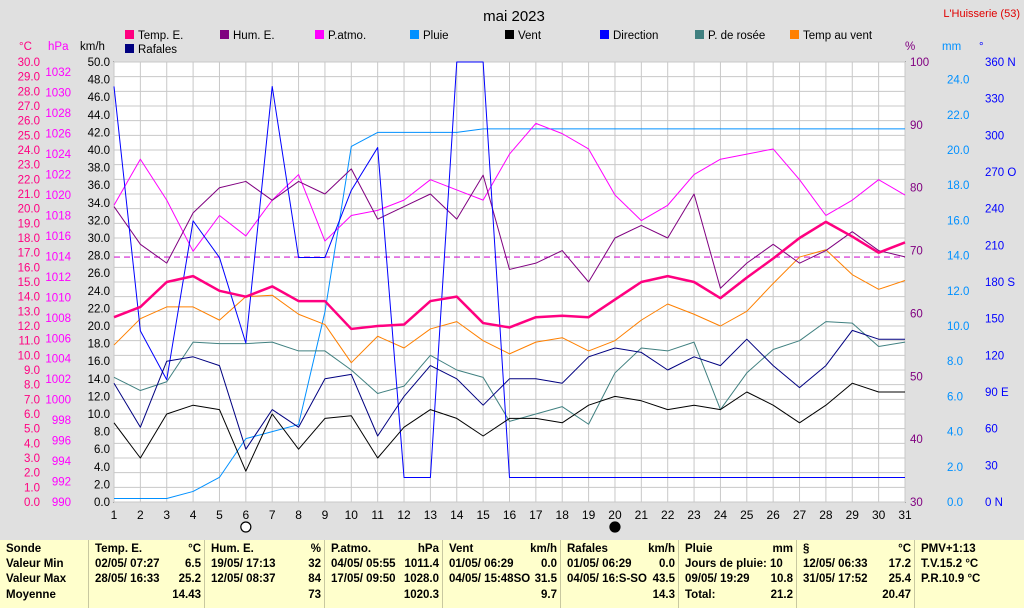 The image size is (1024, 608). Describe the element at coordinates (461, 549) in the screenshot. I see `summary-vent-header: Vent` at that location.